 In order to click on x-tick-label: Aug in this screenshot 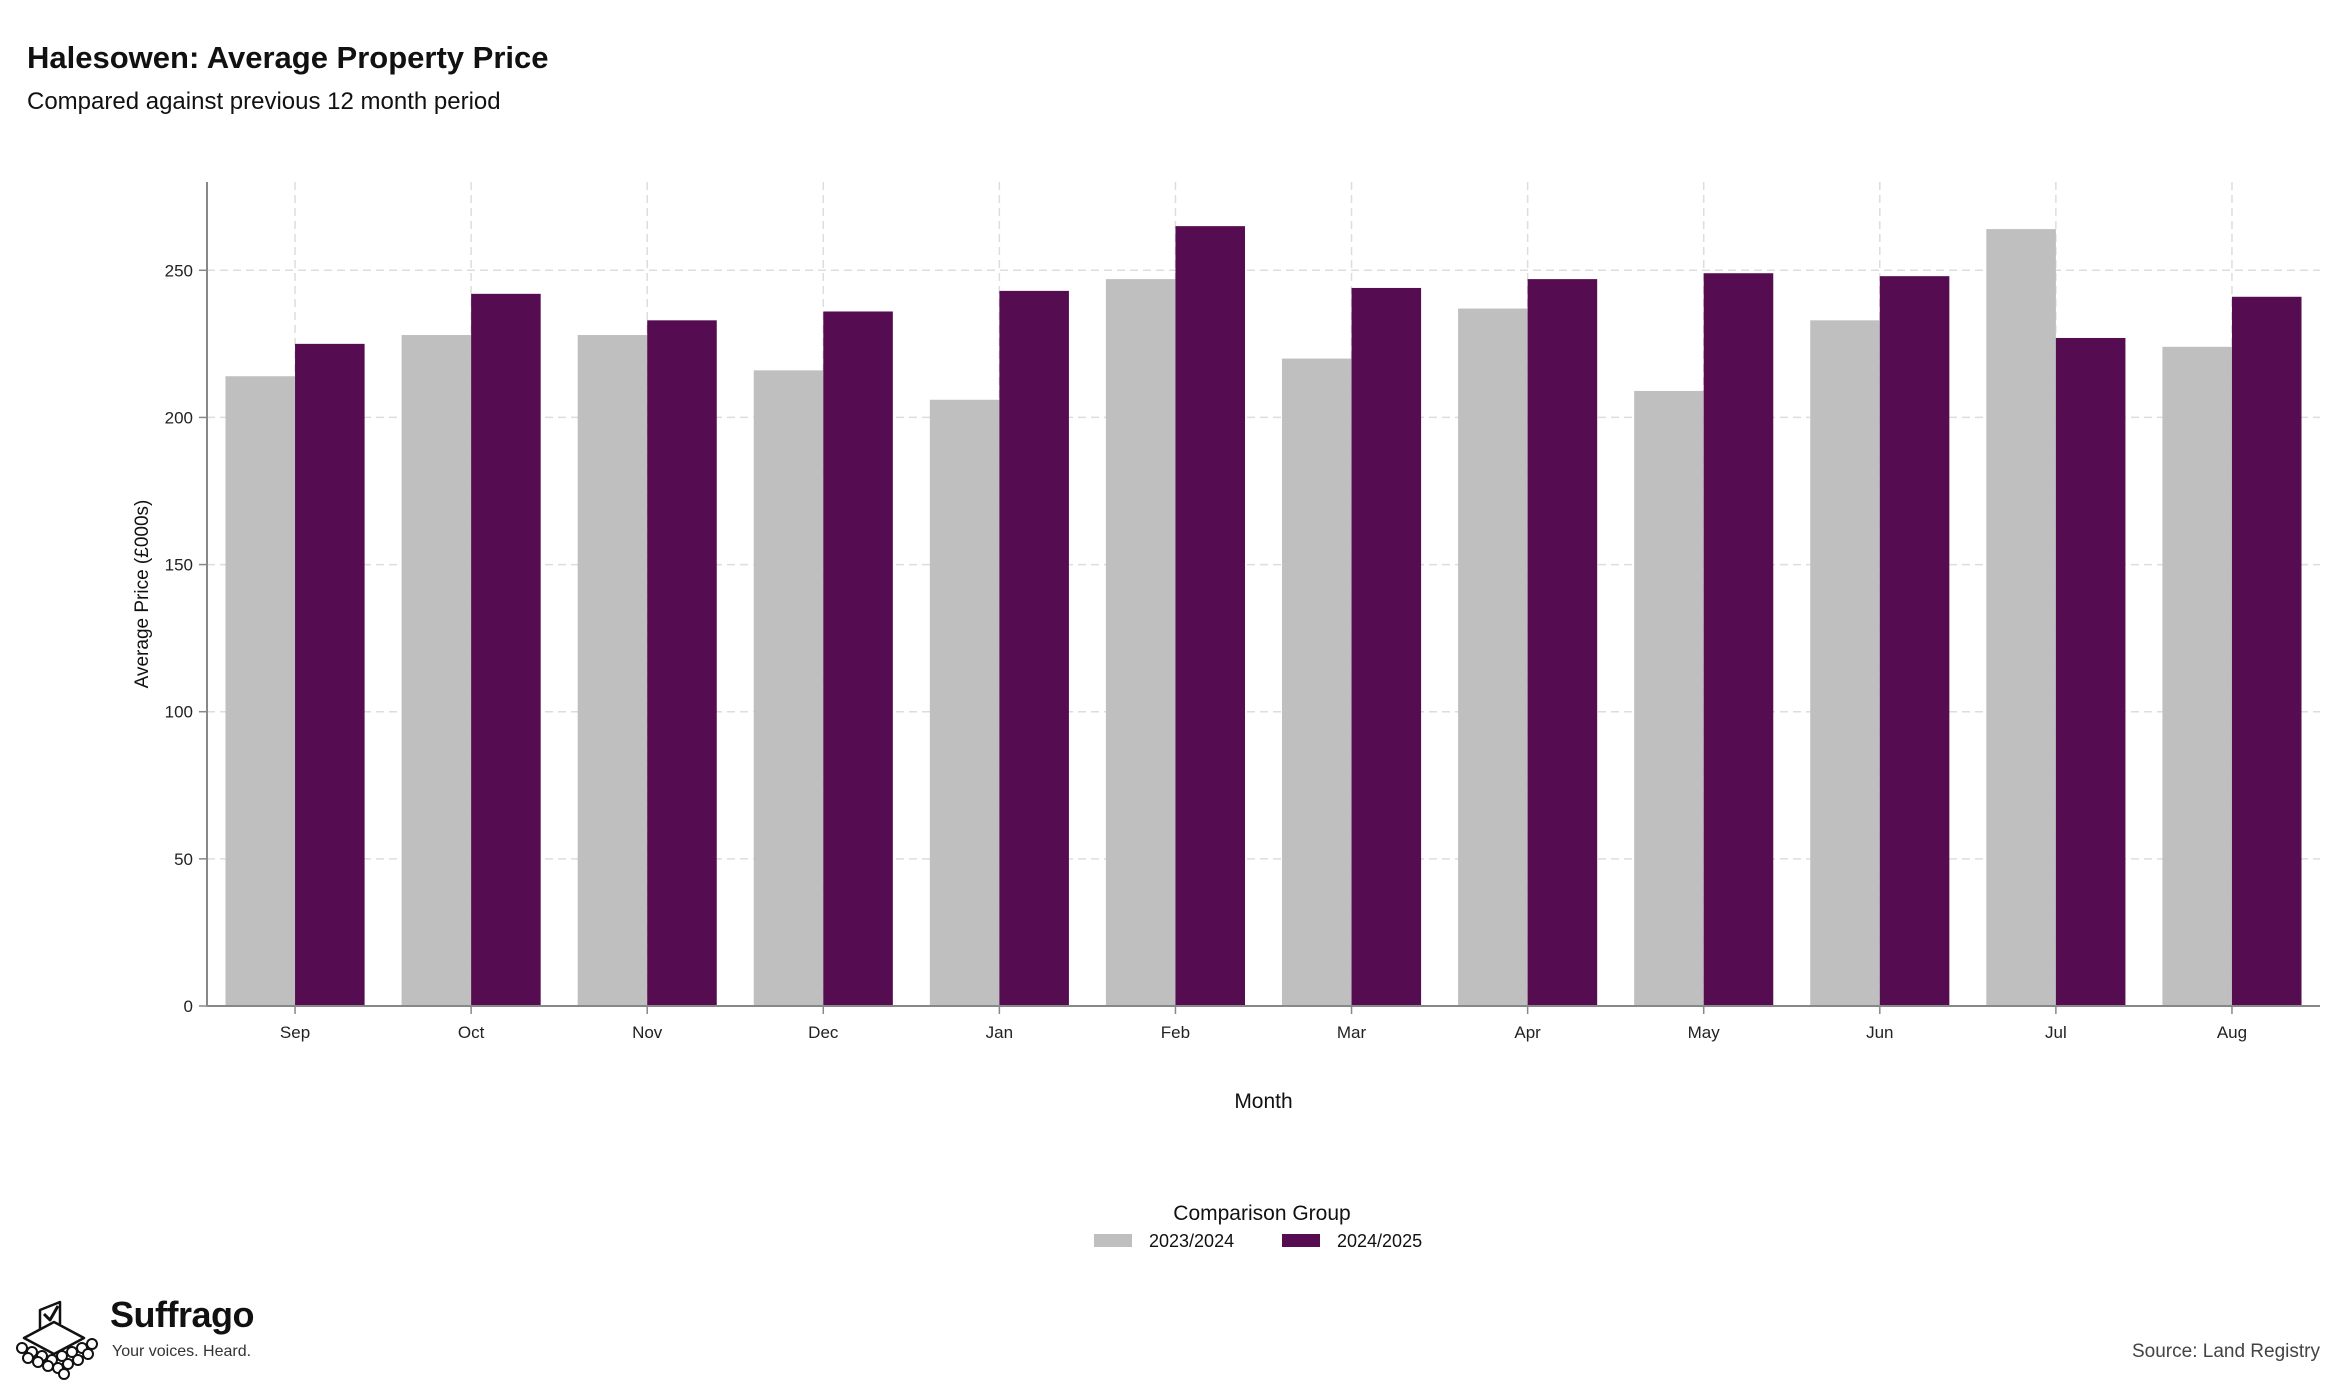, I will do `click(2232, 1032)`.